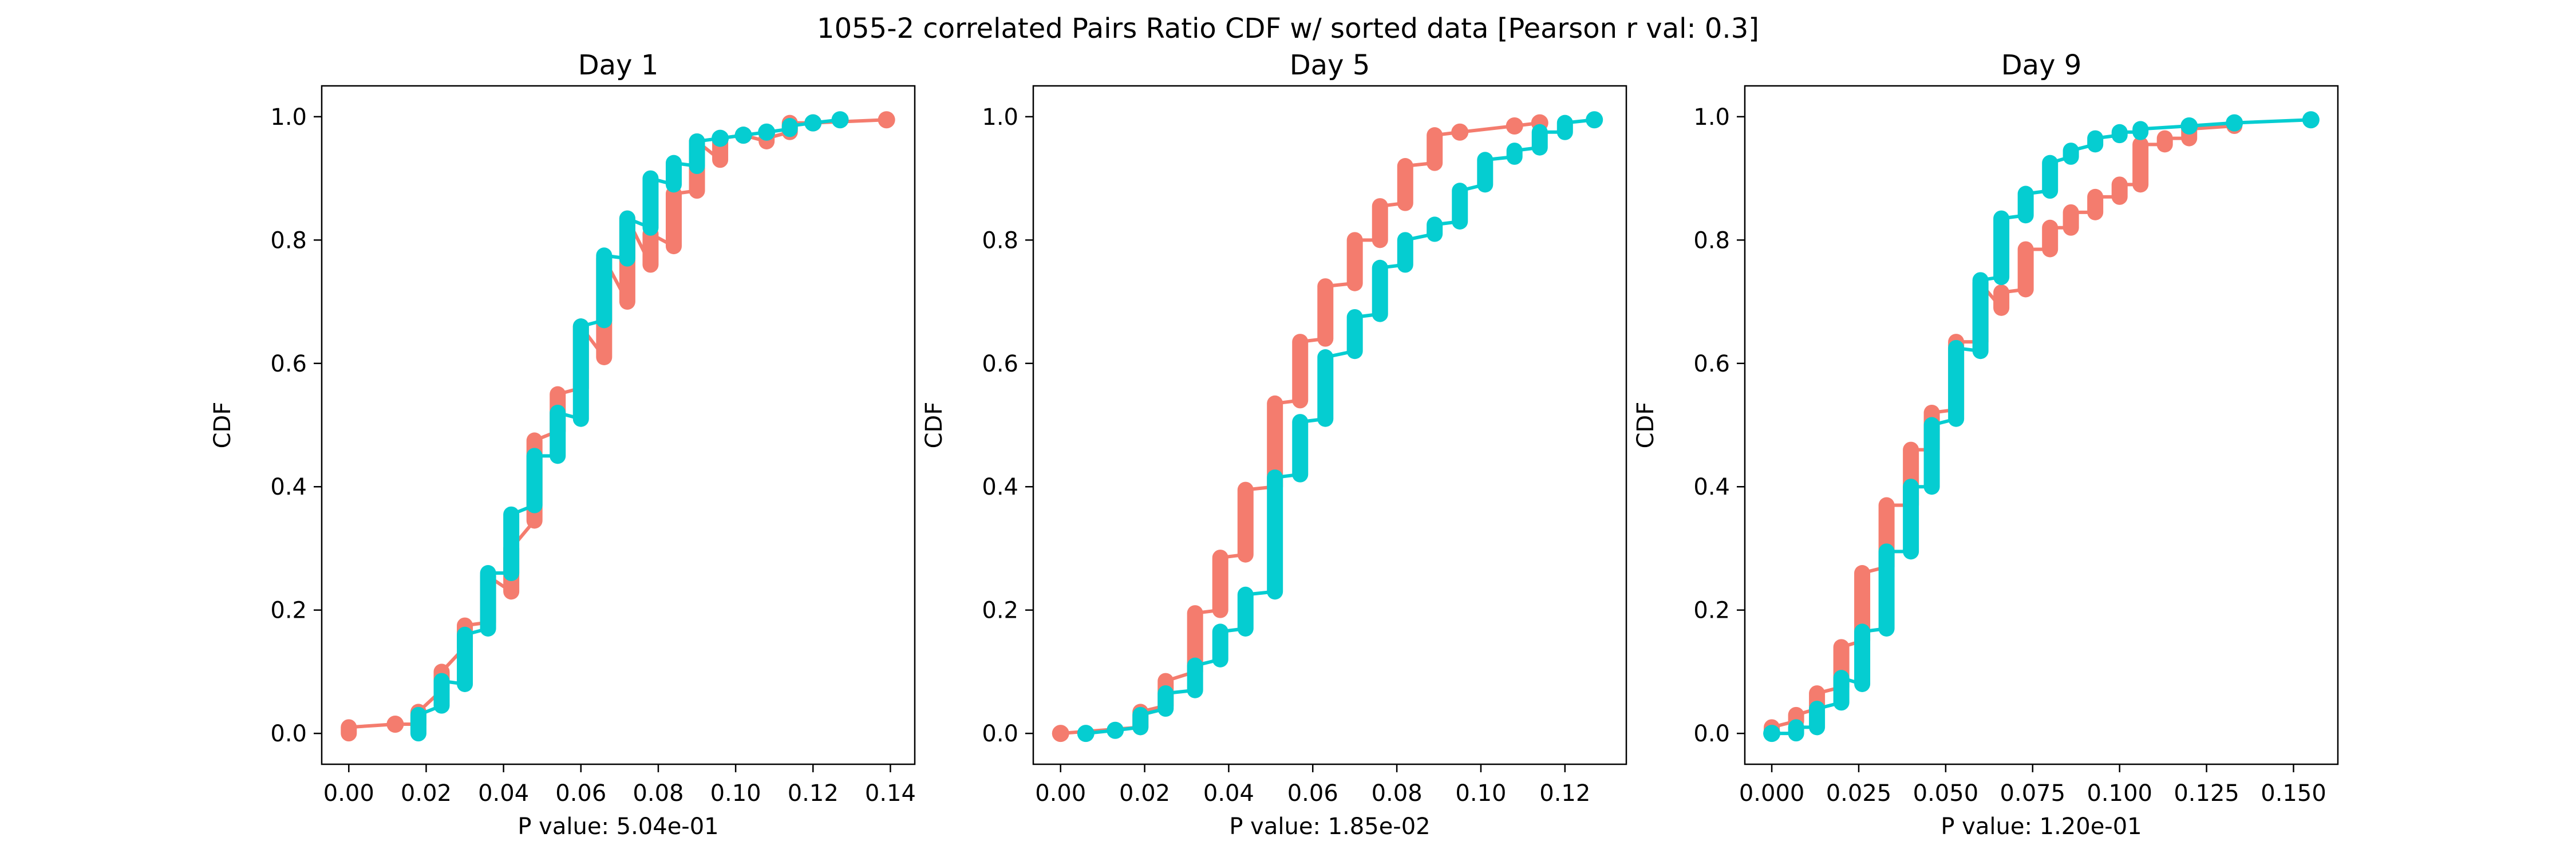  Describe the element at coordinates (2119, 793) in the screenshot. I see `x-tick-label: 0.100` at that location.